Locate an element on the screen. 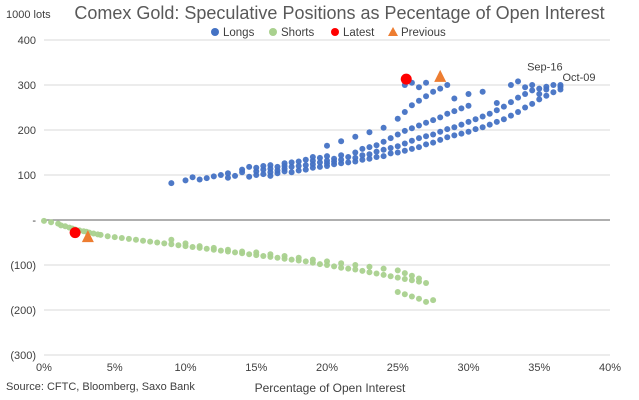 The width and height of the screenshot is (639, 400). legend-label-shorts: Shorts is located at coordinates (297, 33).